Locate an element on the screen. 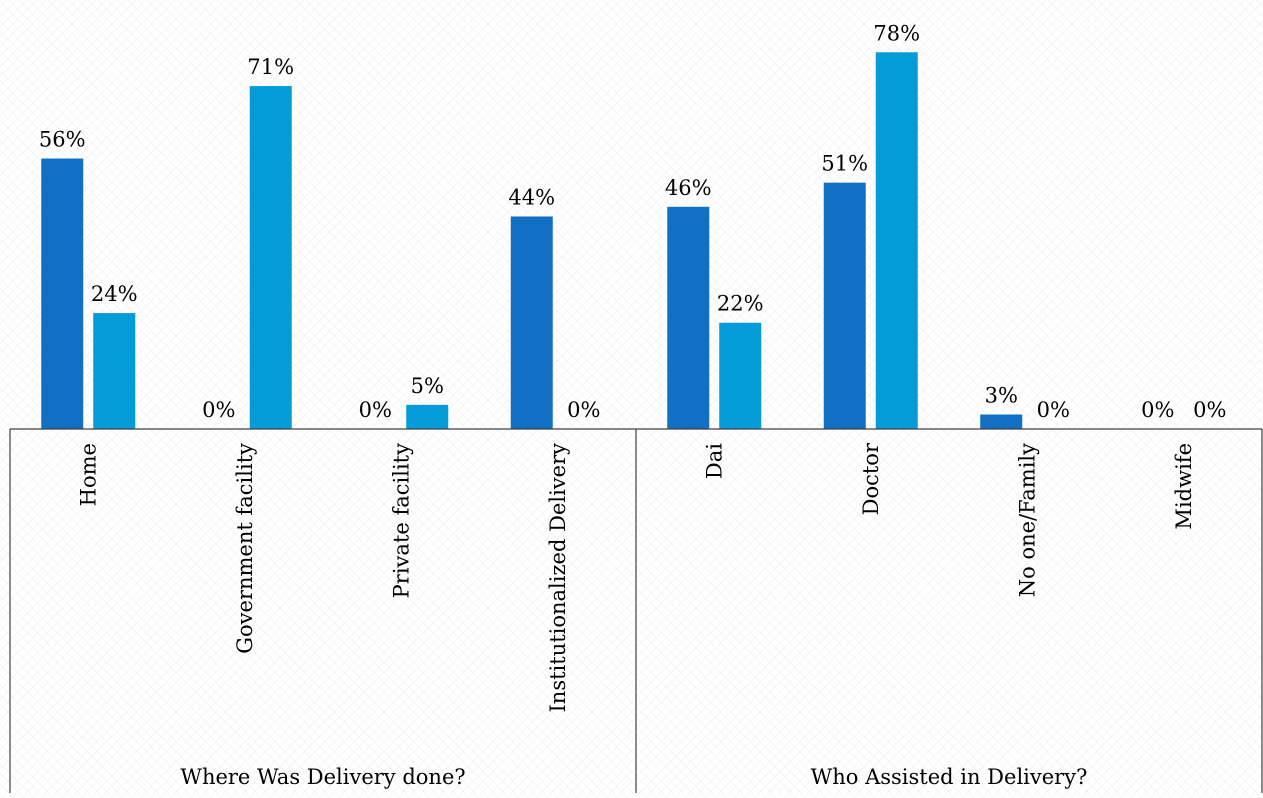 The height and width of the screenshot is (798, 1263). category-label-0: Home is located at coordinates (88, 474).